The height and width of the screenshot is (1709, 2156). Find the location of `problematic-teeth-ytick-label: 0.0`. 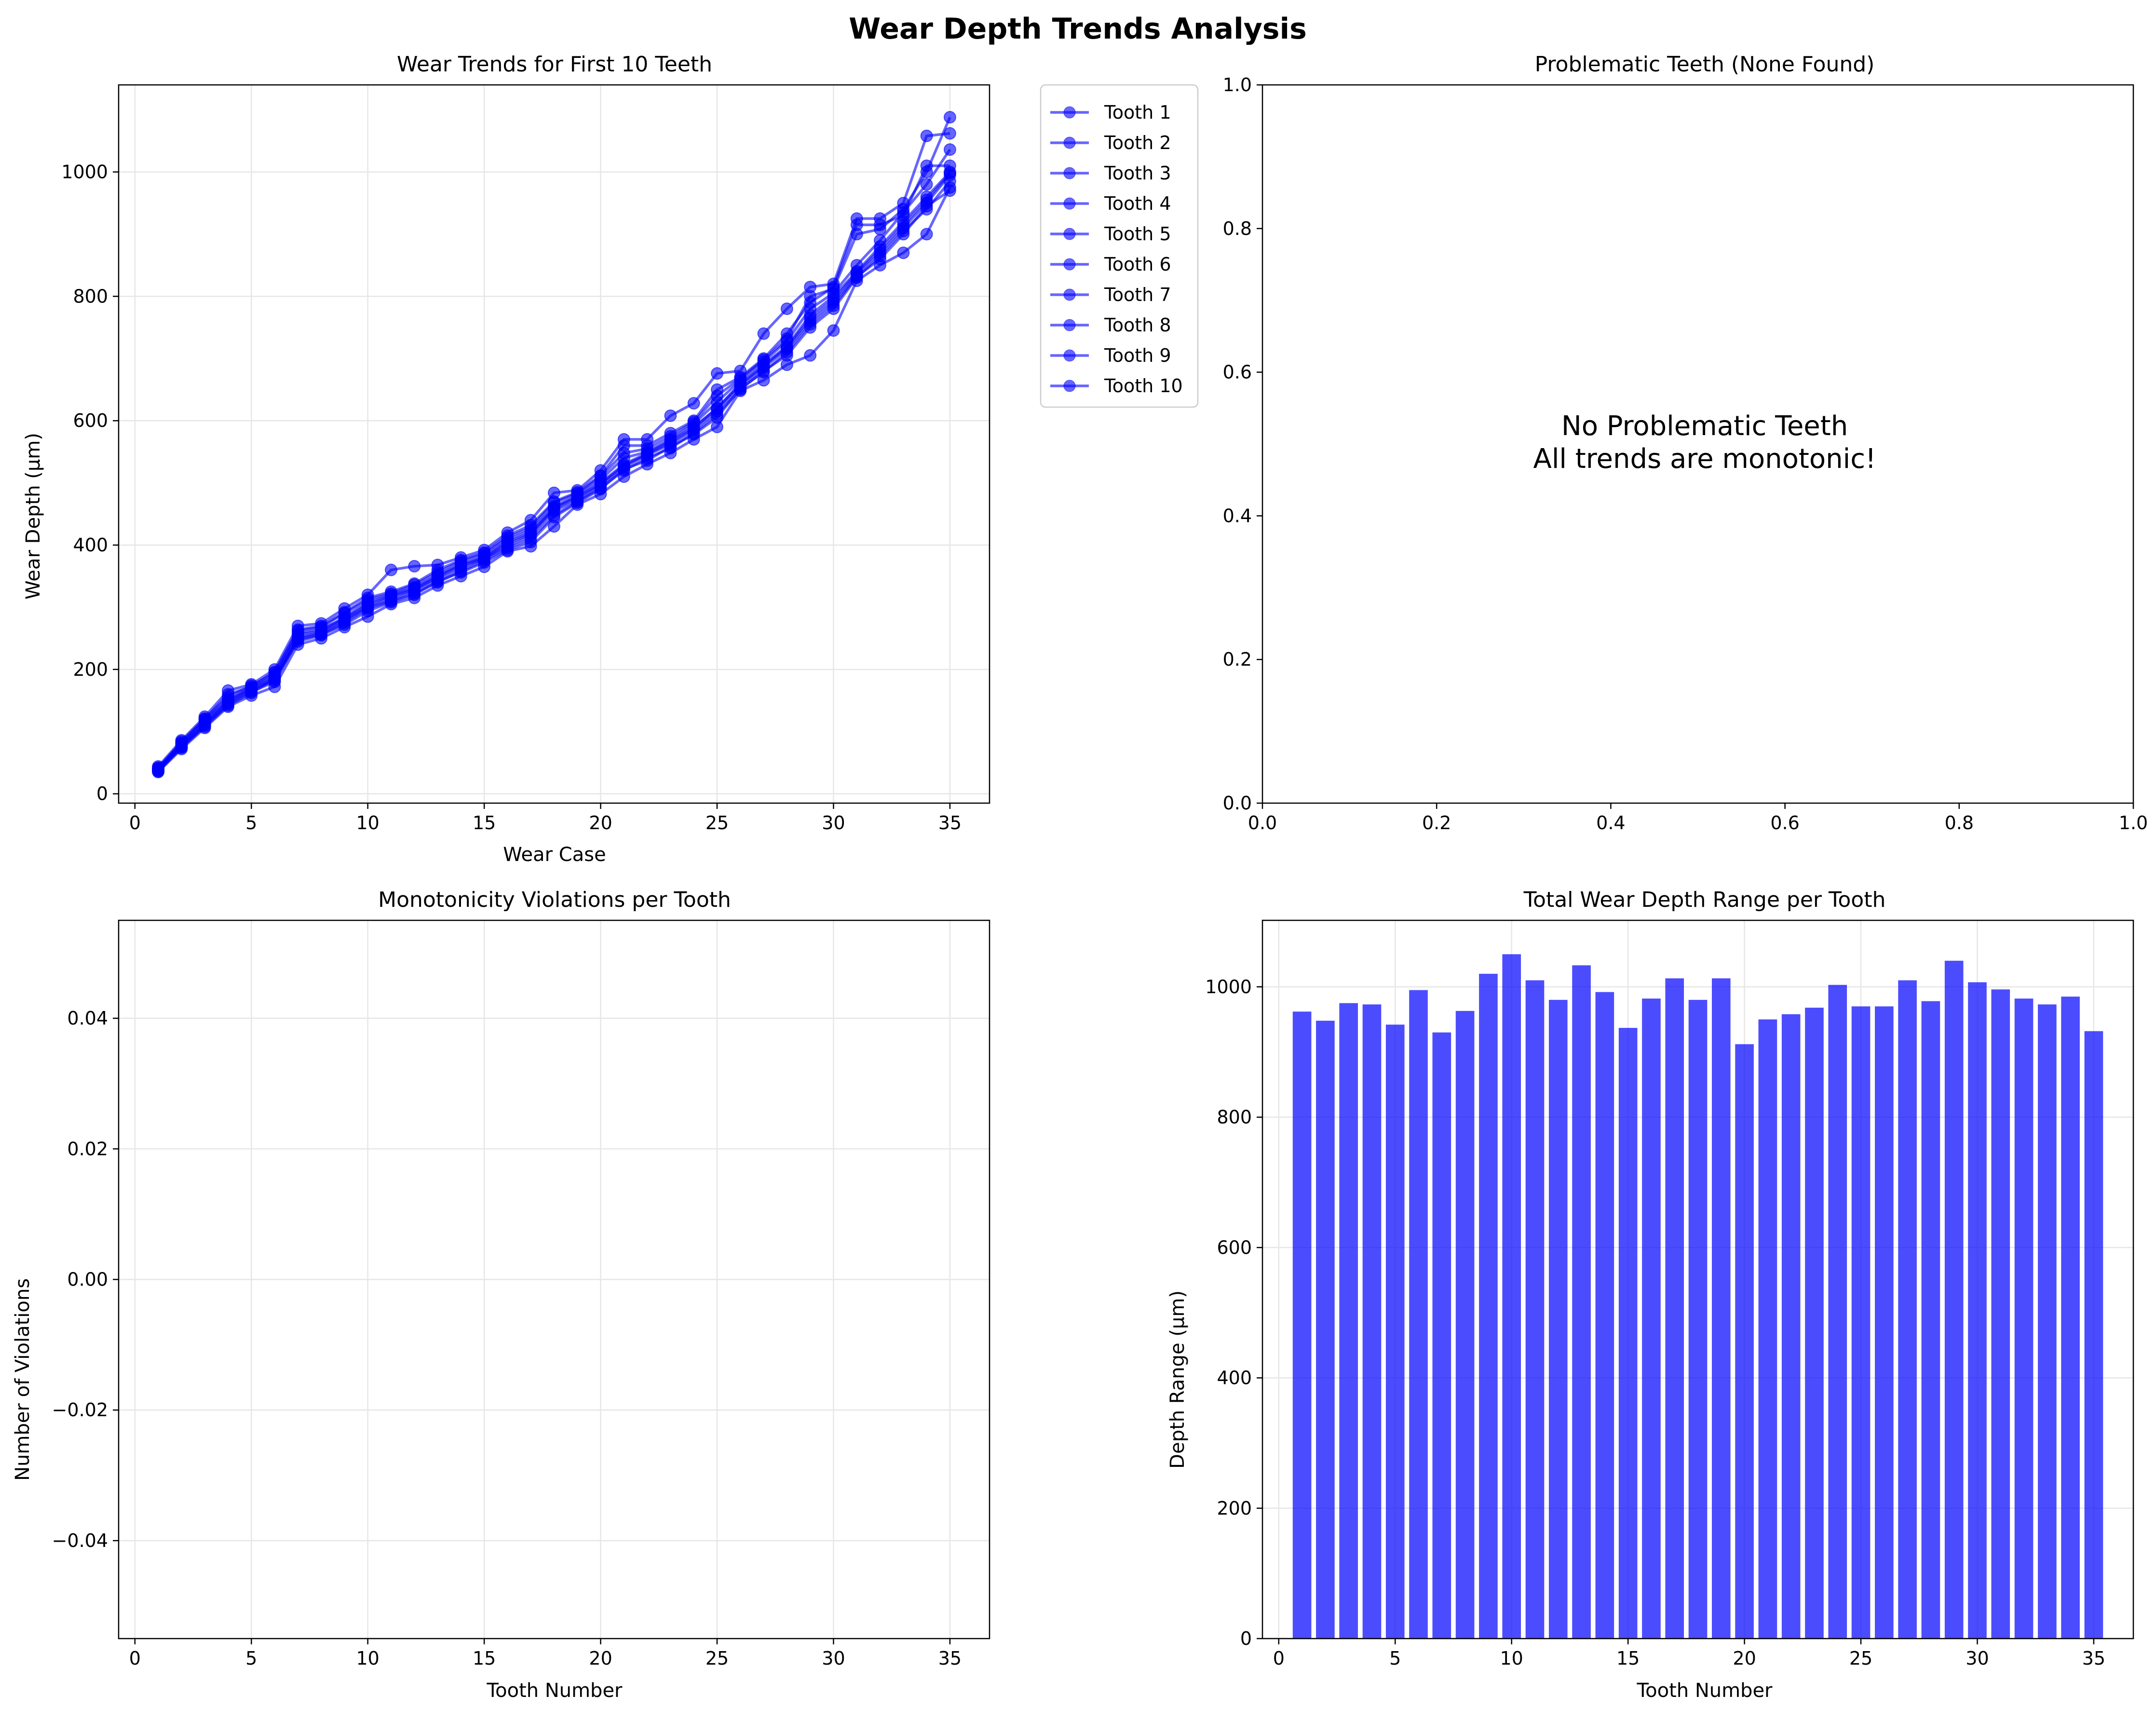

problematic-teeth-ytick-label: 0.0 is located at coordinates (1237, 803).